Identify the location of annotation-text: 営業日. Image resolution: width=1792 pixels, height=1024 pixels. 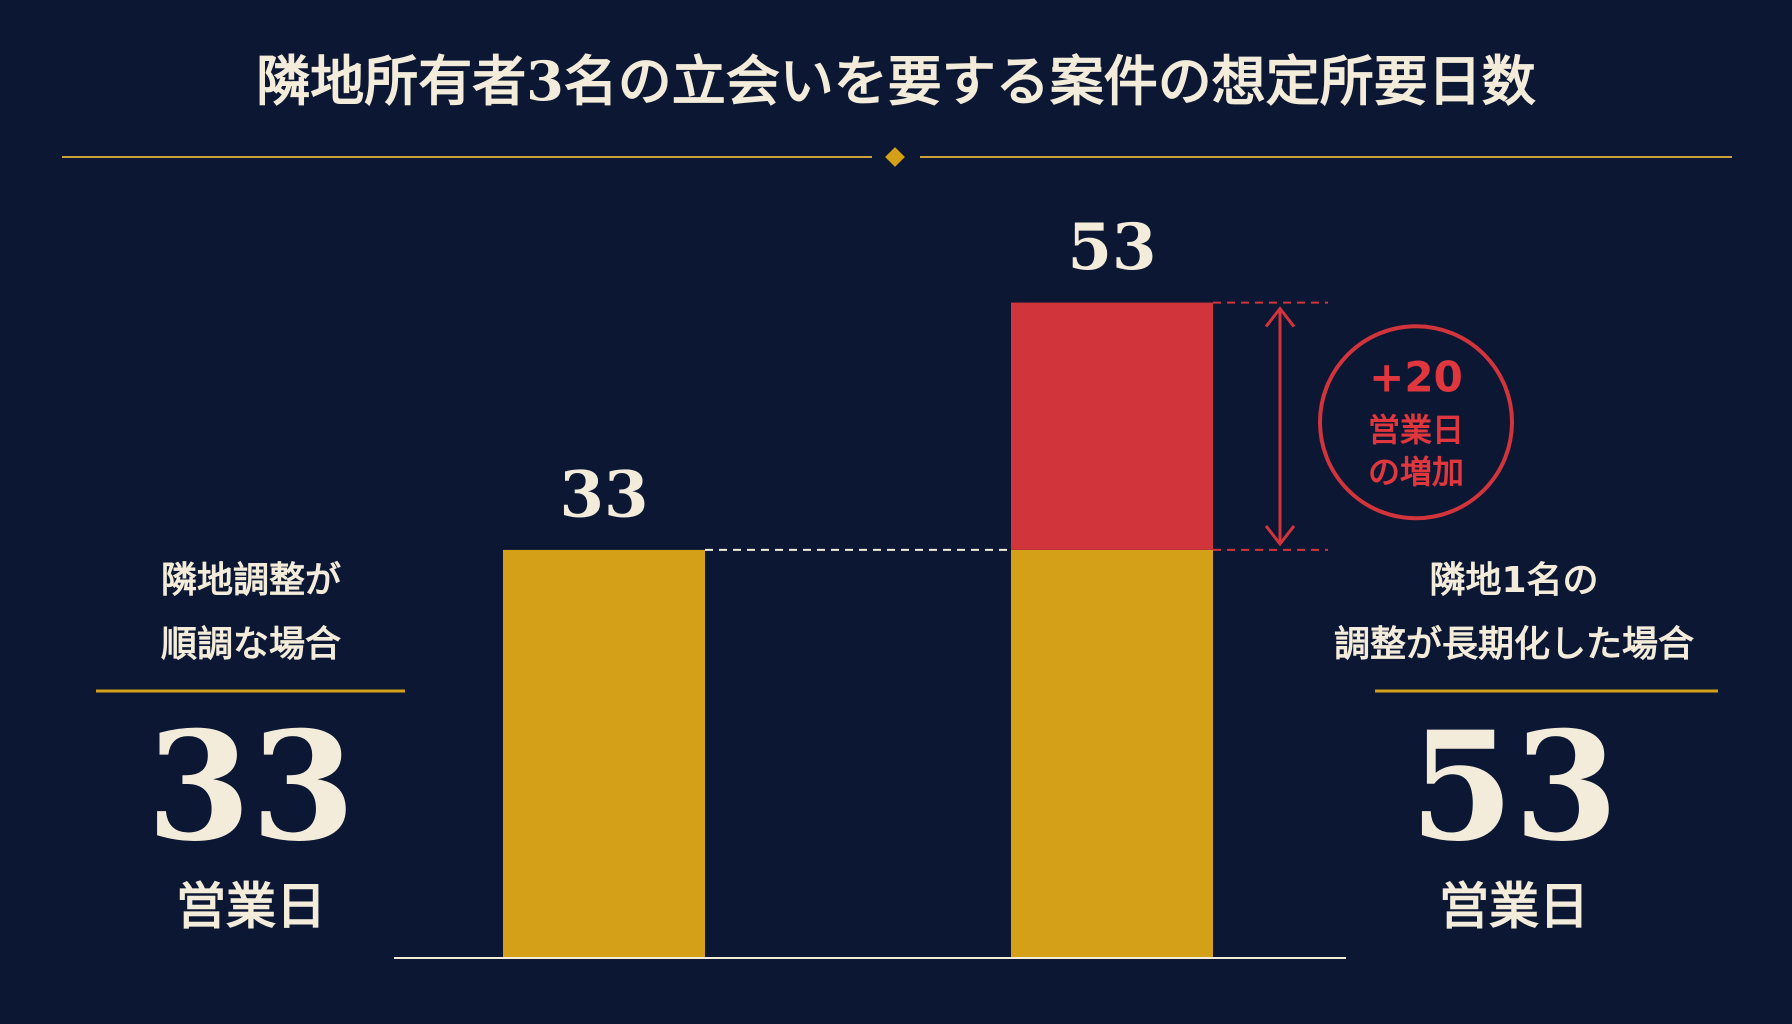
(1416, 430).